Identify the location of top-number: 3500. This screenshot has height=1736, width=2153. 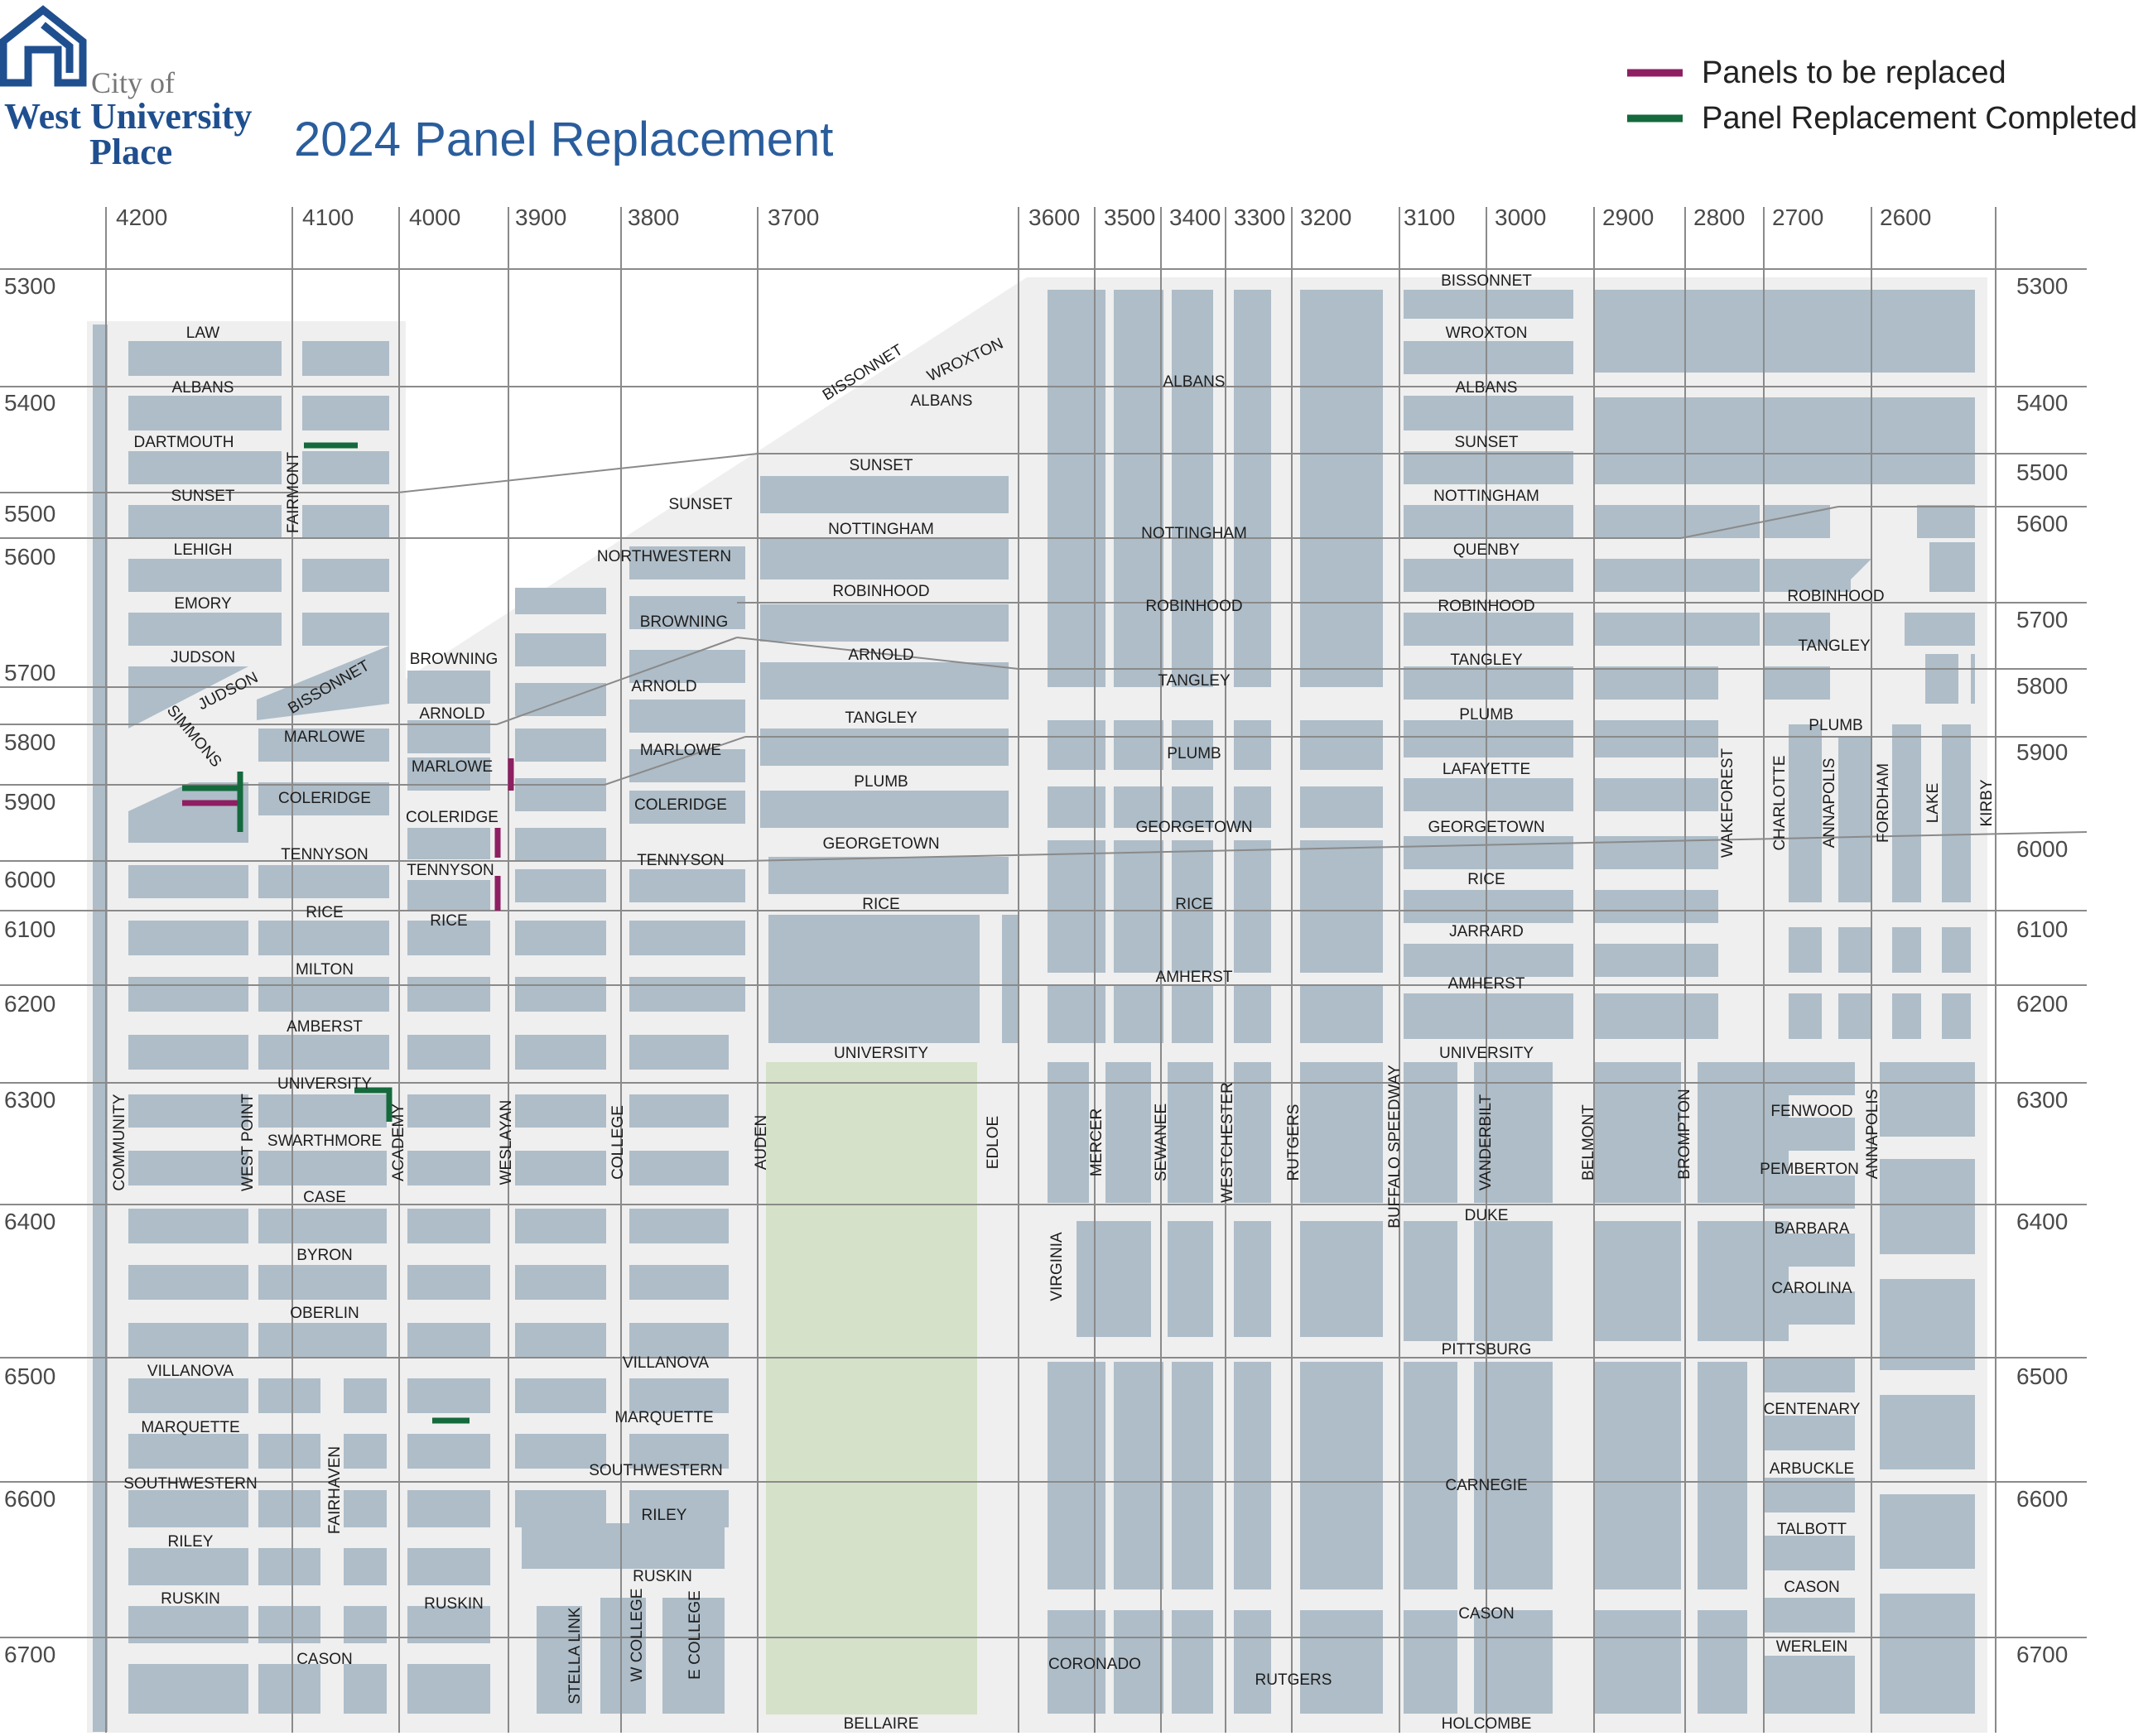
(1129, 217).